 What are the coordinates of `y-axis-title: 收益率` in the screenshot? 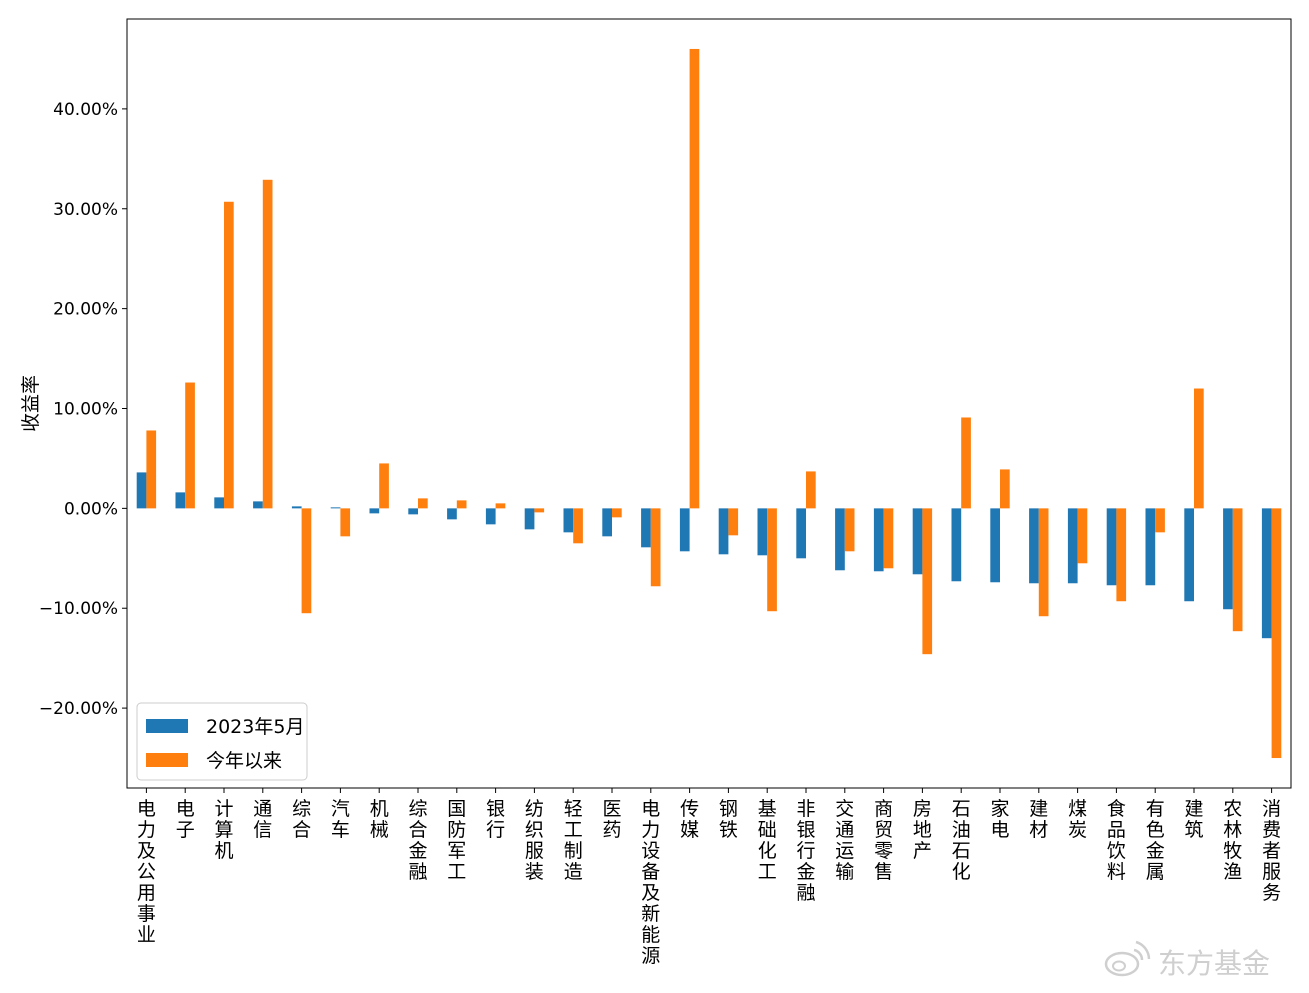 It's located at (31, 403).